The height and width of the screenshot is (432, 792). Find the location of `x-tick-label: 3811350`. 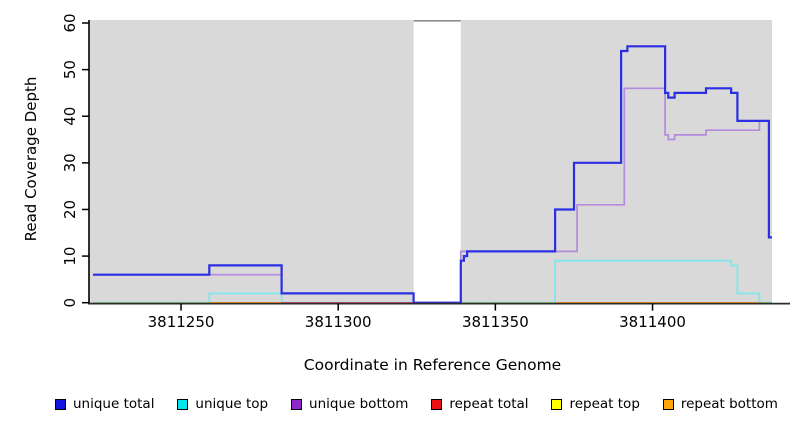

x-tick-label: 3811350 is located at coordinates (495, 322).